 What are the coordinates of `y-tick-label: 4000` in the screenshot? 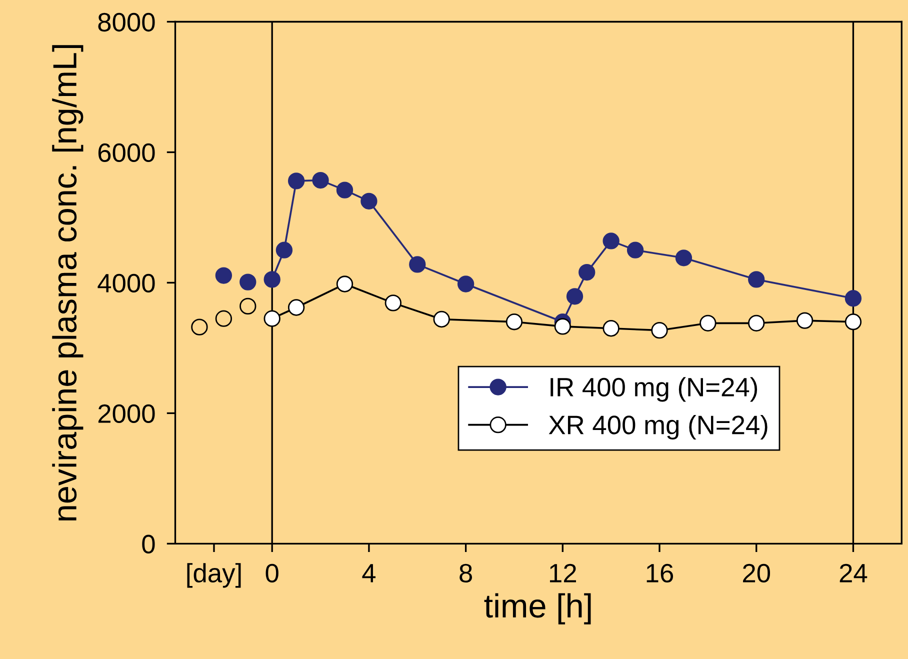 It's located at (126, 283).